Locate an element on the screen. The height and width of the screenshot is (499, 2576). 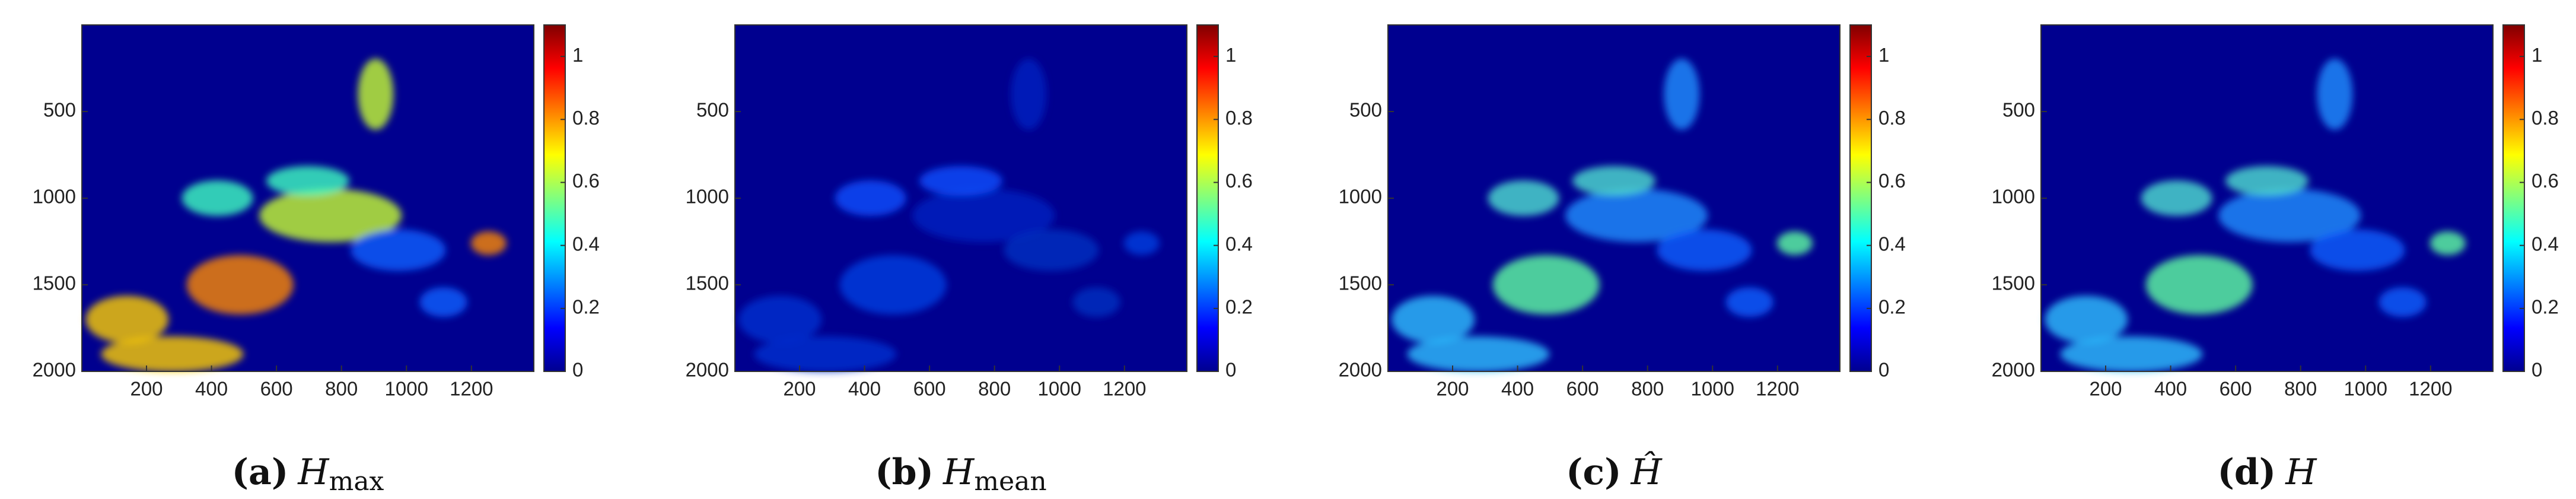
colorbar-tick-label: 0.8 is located at coordinates (2545, 118).